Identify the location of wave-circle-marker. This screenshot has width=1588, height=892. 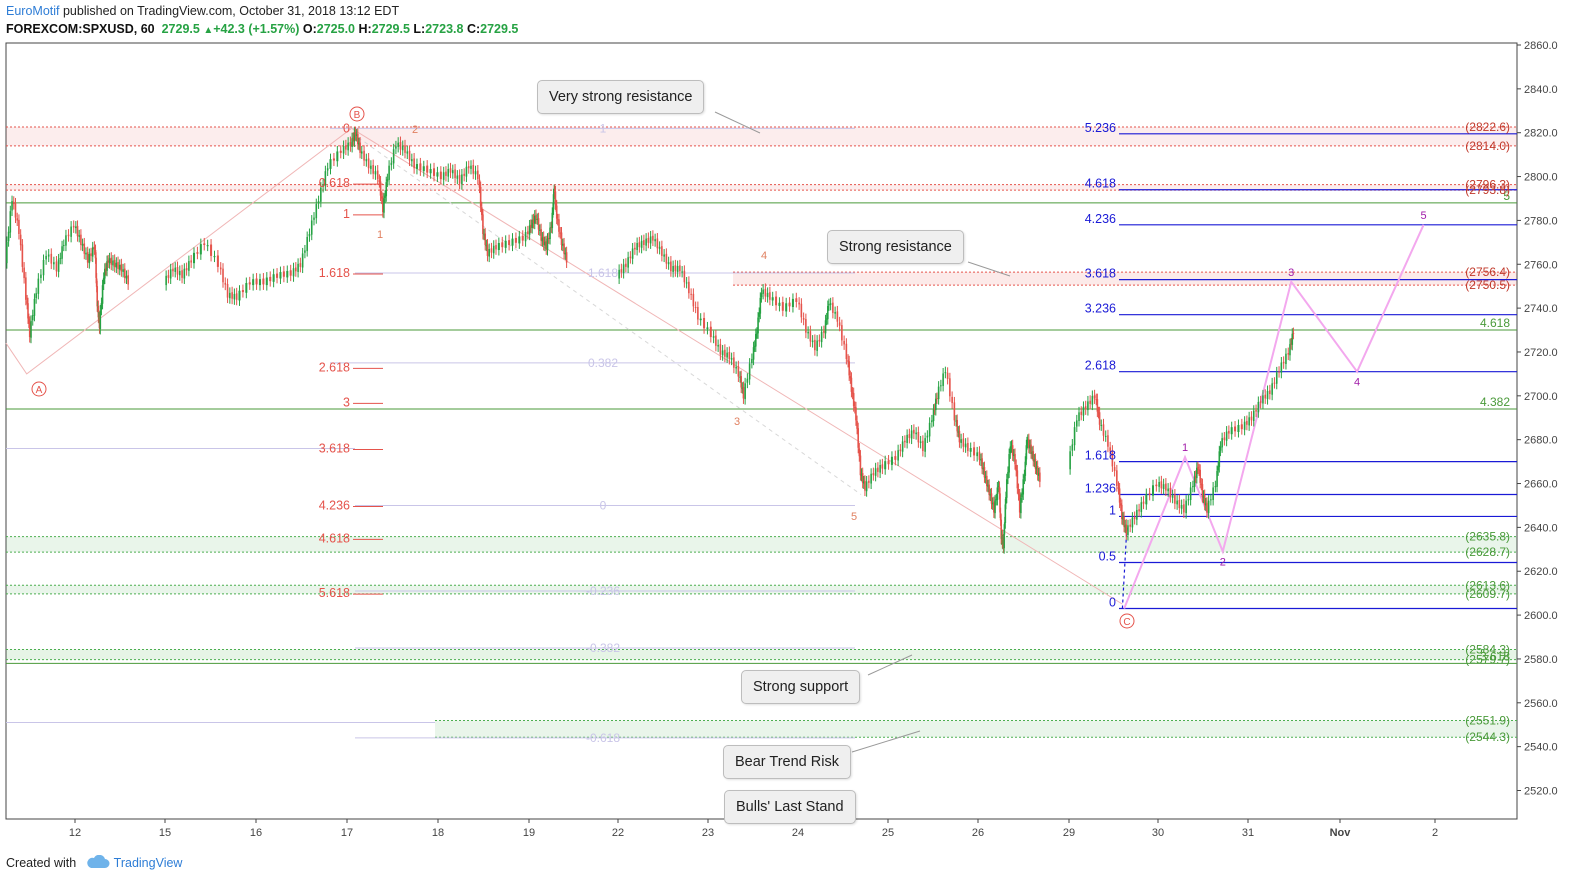
(357, 114).